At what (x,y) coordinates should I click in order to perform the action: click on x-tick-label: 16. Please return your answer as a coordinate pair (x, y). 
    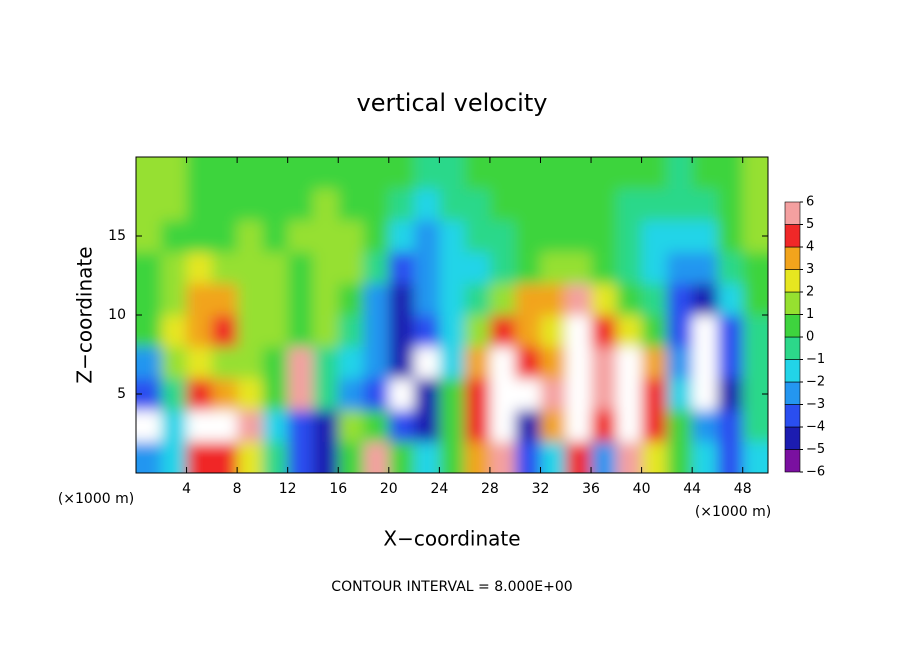
    Looking at the image, I should click on (338, 489).